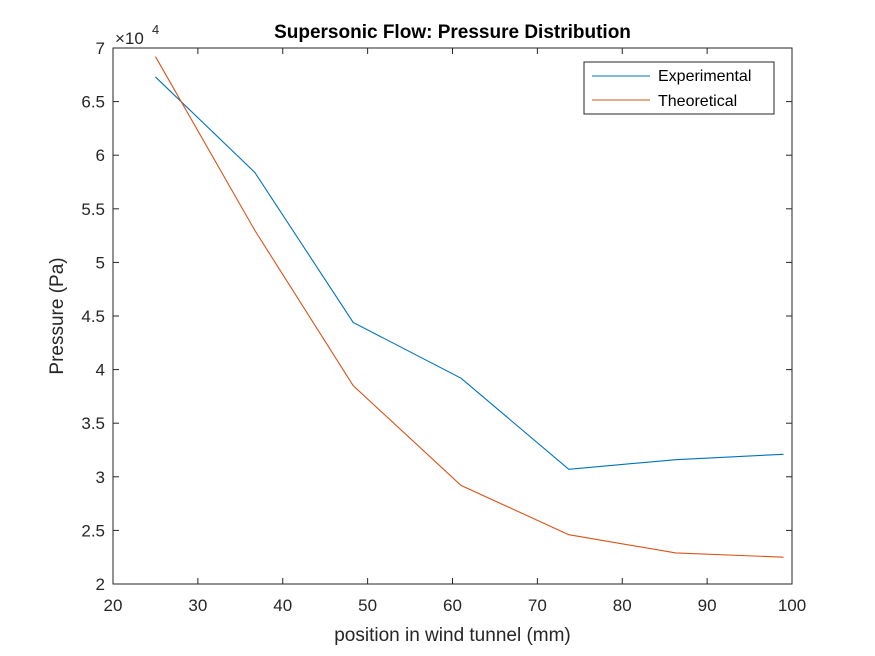 This screenshot has width=875, height=656. Describe the element at coordinates (452, 32) in the screenshot. I see `chart-title: Supersonic Flow: Pressure Distribution` at that location.